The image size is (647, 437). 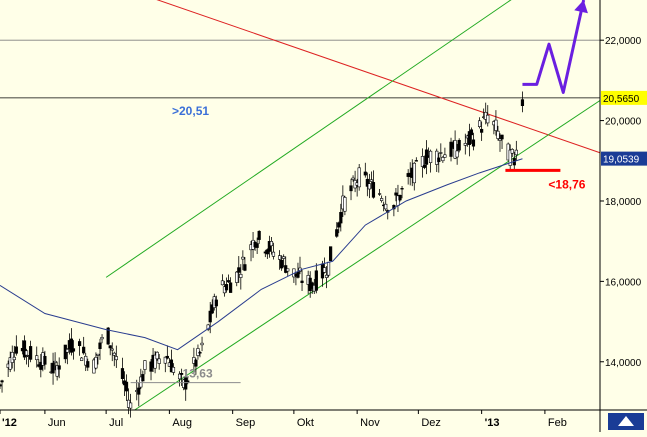 What do you see at coordinates (305, 423) in the screenshot?
I see `x-tick-label-5: Okt` at bounding box center [305, 423].